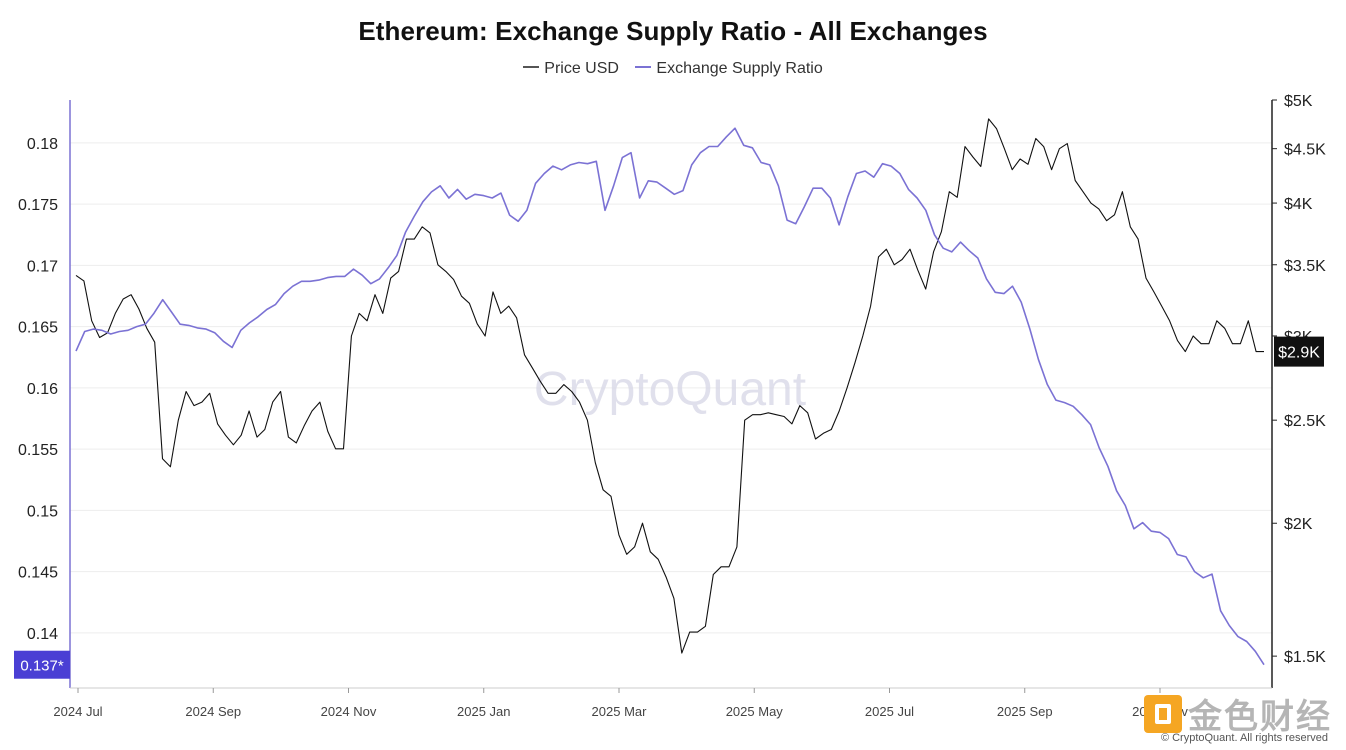 The width and height of the screenshot is (1346, 750). I want to click on x-tick-label: 2024 Sep, so click(213, 711).